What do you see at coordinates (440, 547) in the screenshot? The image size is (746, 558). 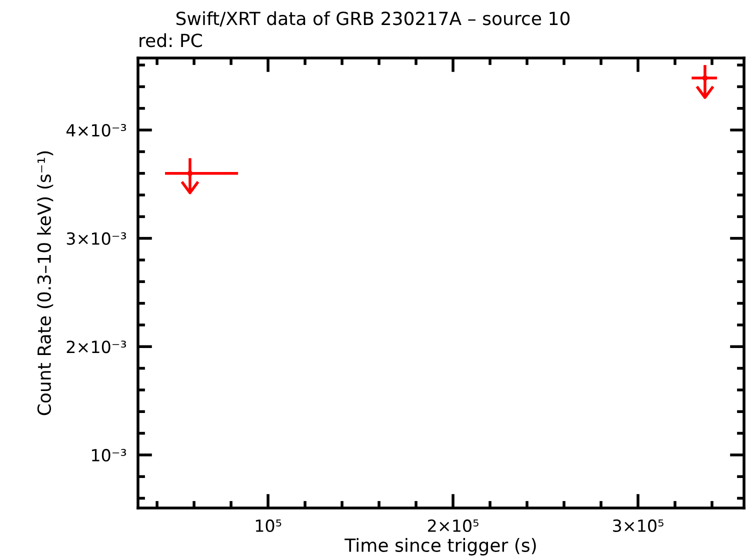 I see `x-axis-title: Time since trigger (s)` at bounding box center [440, 547].